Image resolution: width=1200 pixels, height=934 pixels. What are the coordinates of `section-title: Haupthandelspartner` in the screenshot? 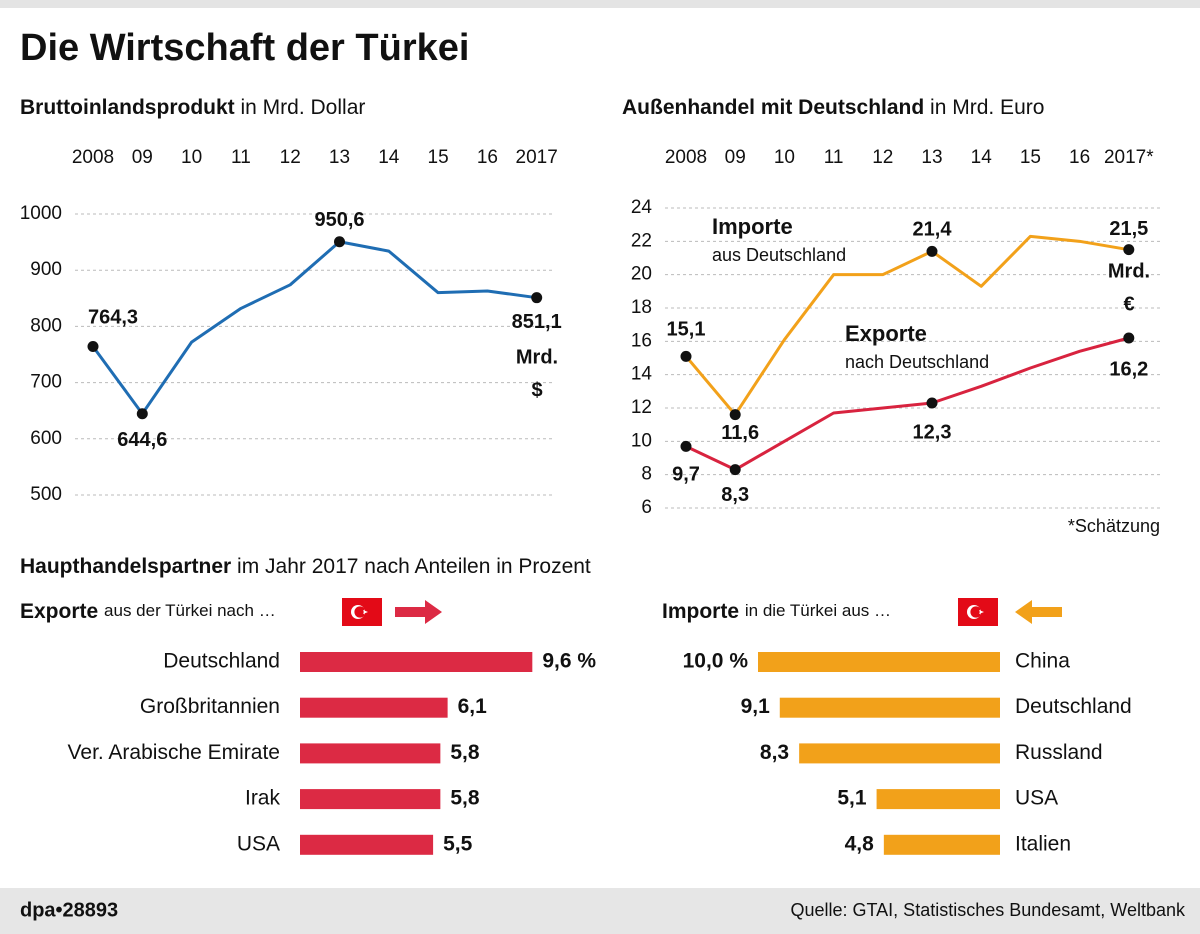 It's located at (125, 566).